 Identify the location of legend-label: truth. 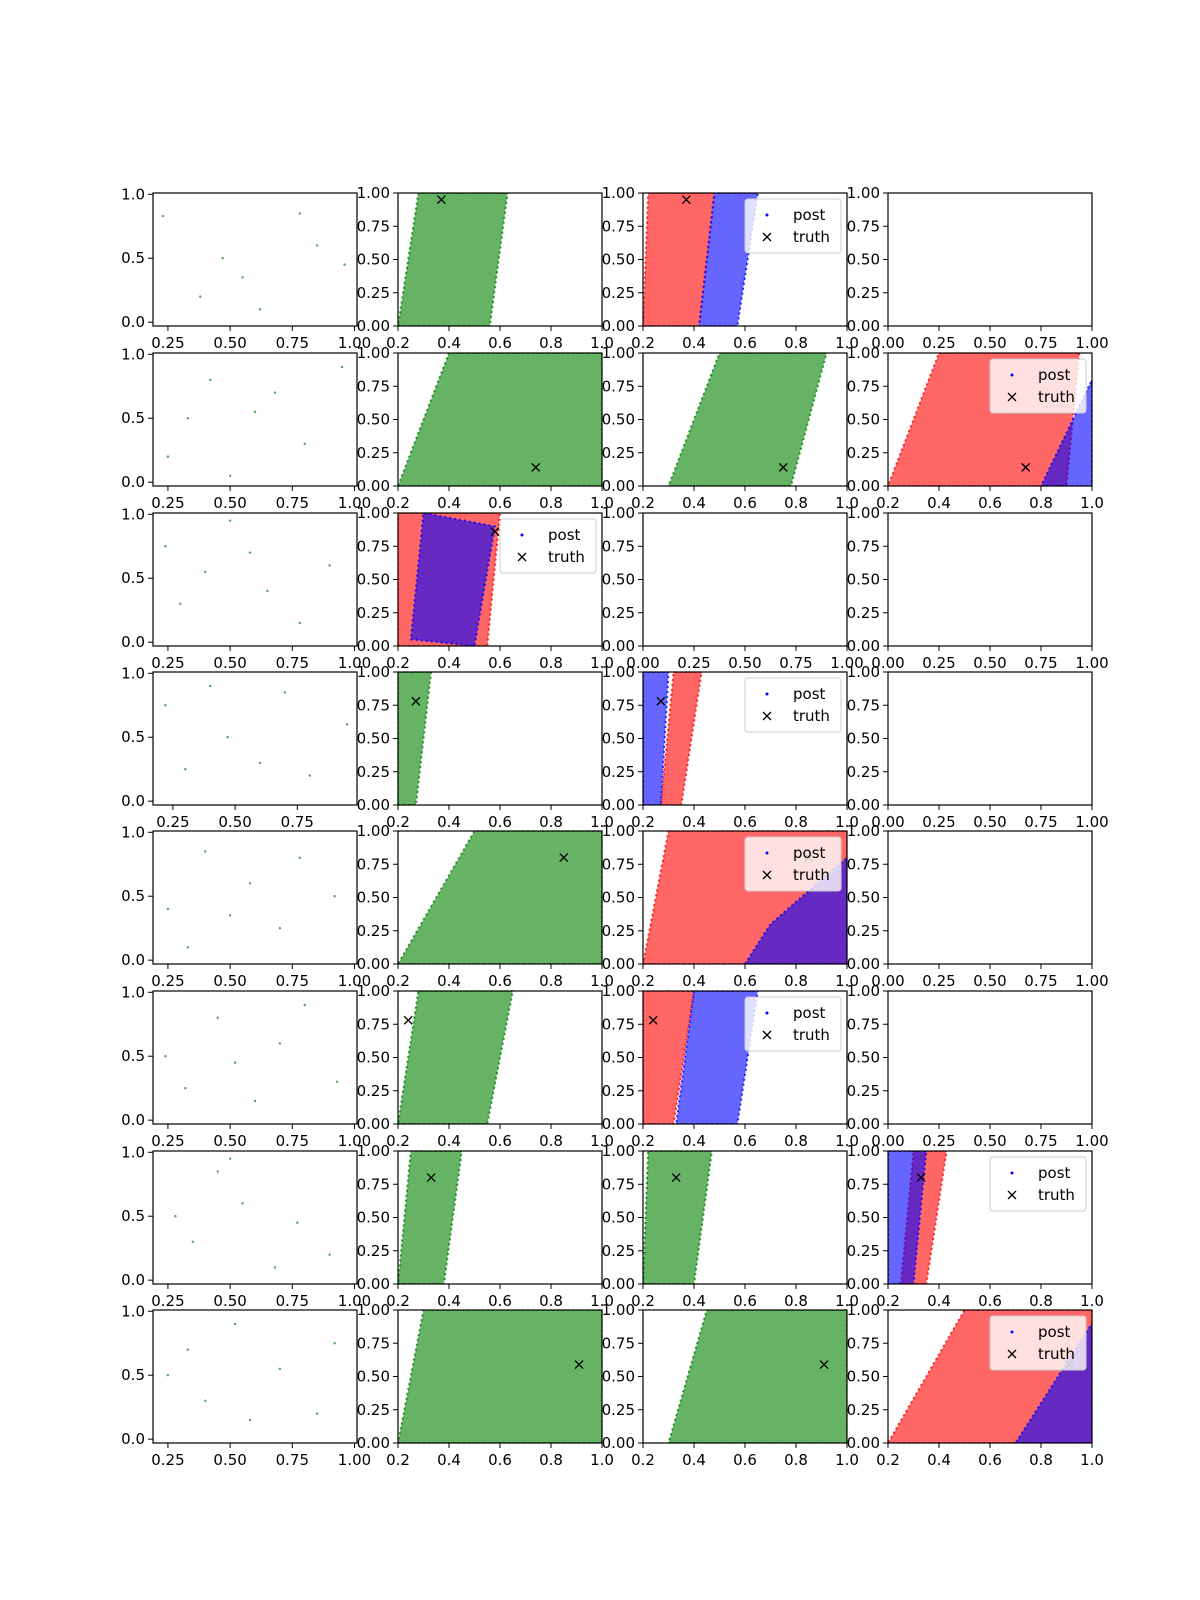
(1056, 397).